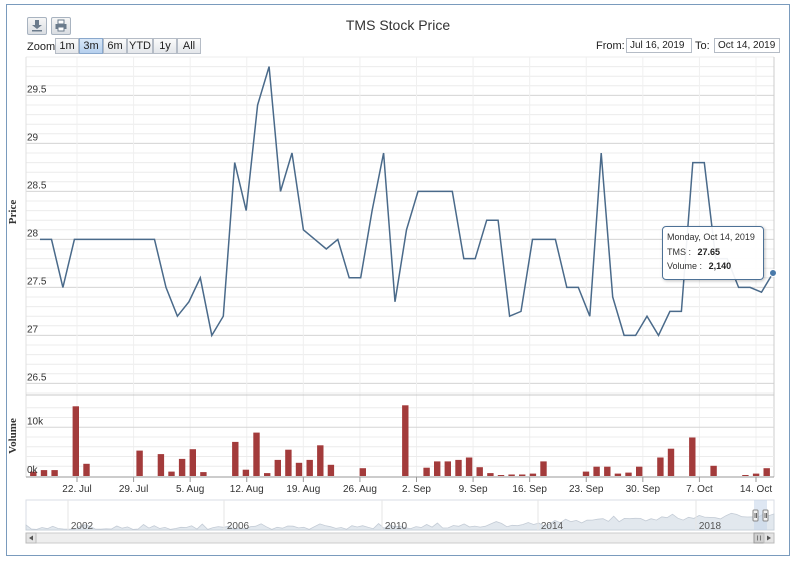 This screenshot has width=796, height=565. I want to click on from-date-input: Jul 16, 2019, so click(659, 45).